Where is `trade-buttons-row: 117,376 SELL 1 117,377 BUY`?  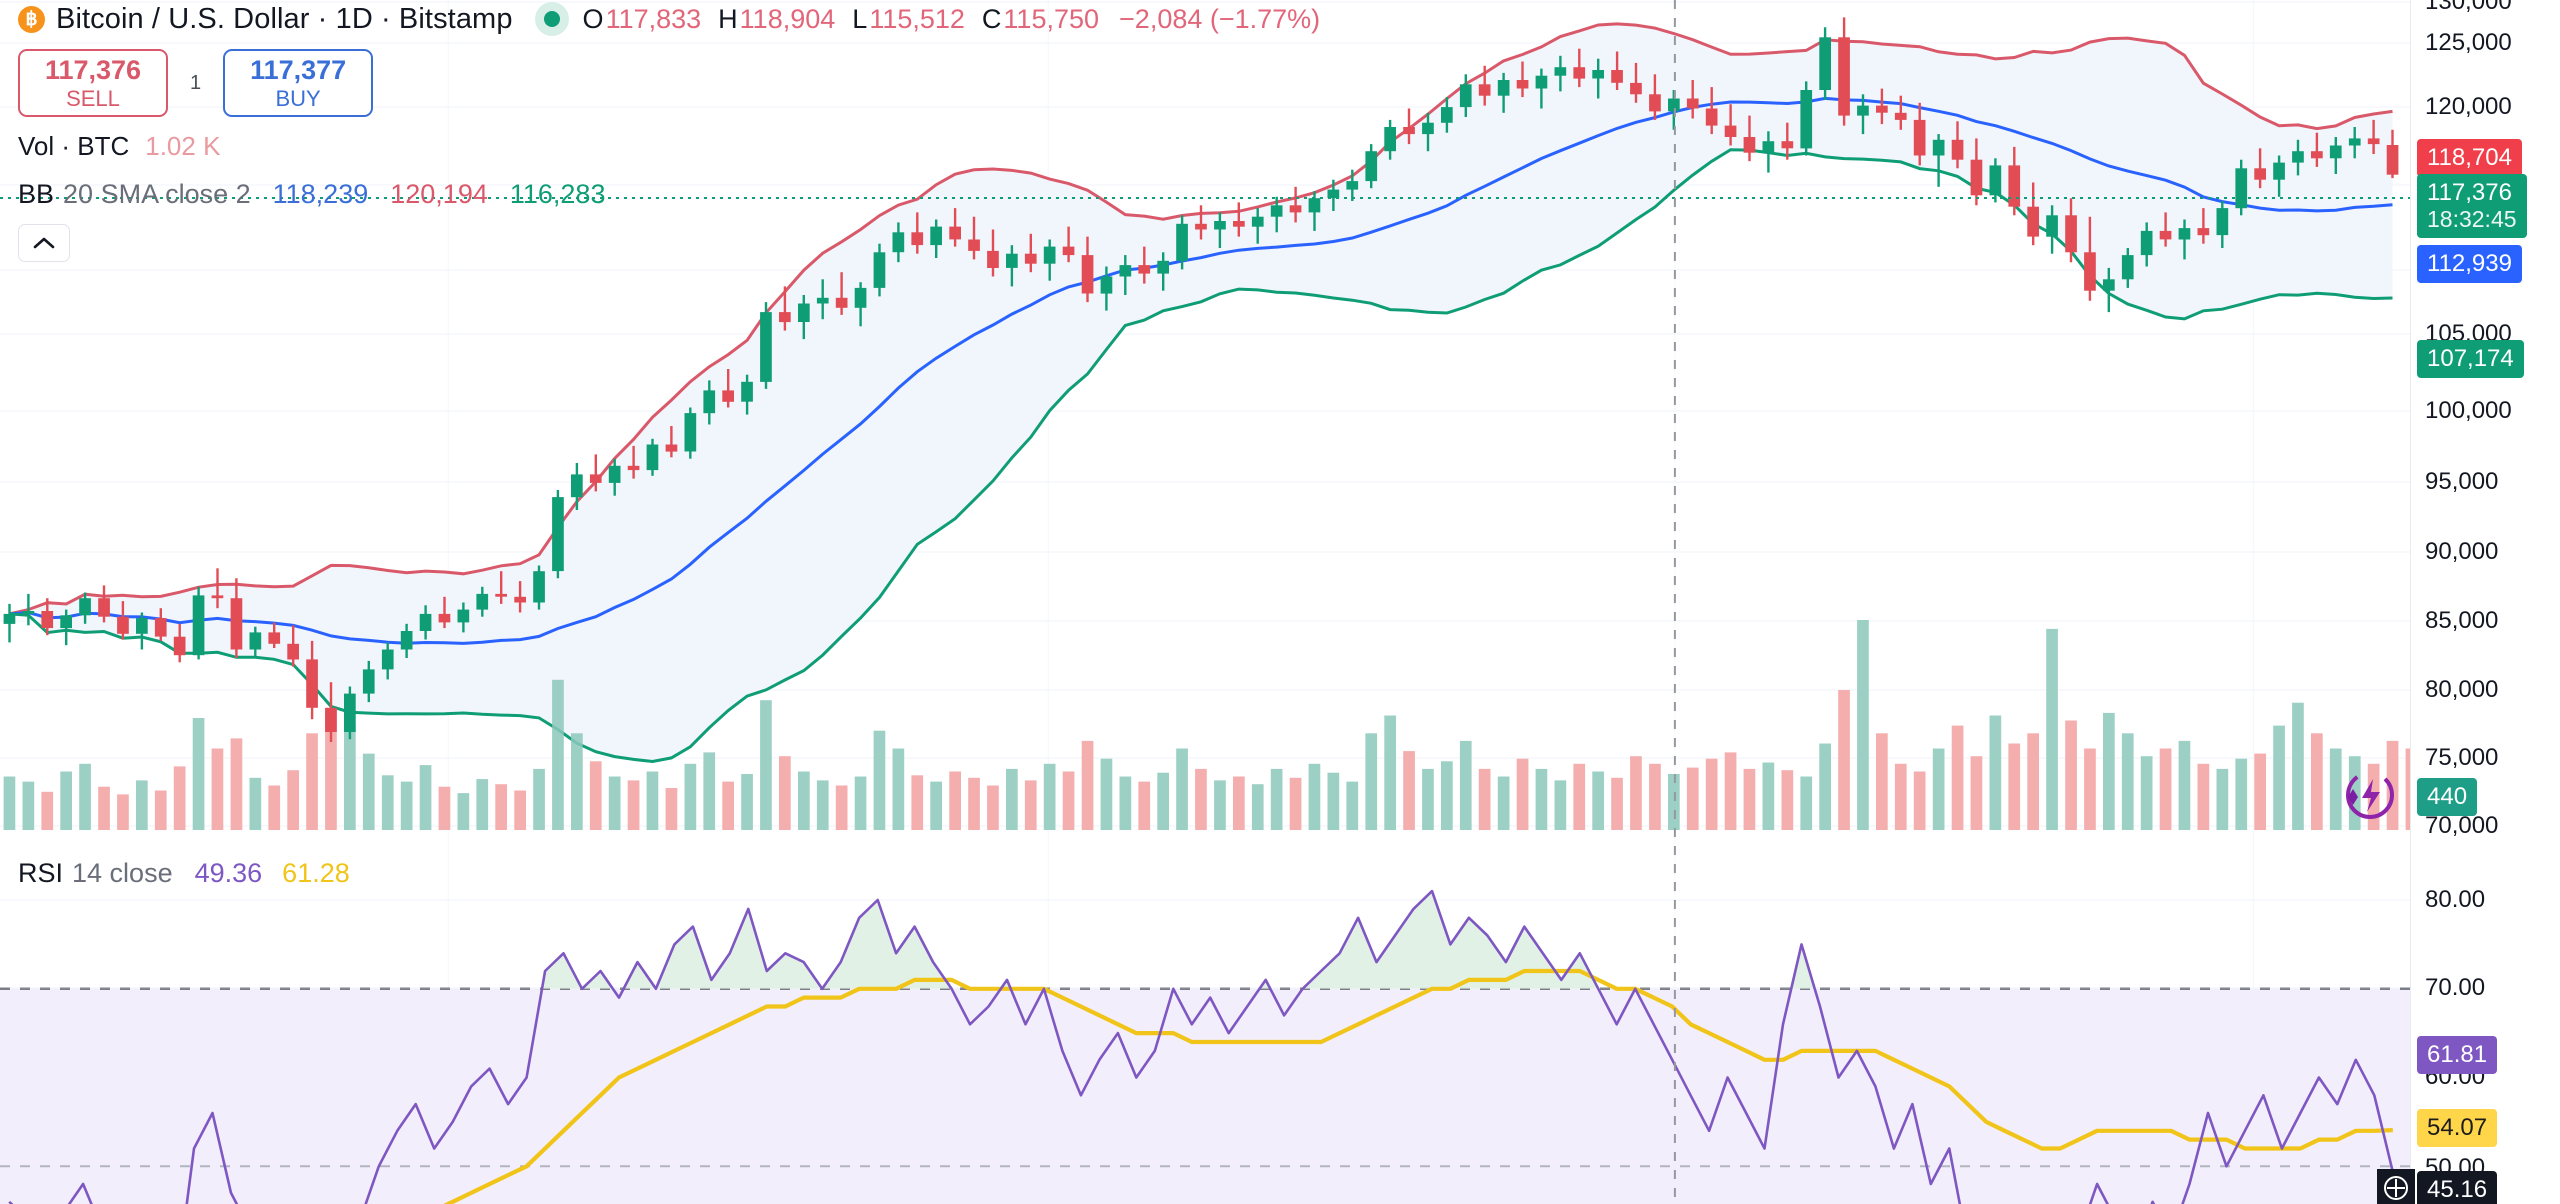
trade-buttons-row: 117,376 SELL 1 117,377 BUY is located at coordinates (660, 83).